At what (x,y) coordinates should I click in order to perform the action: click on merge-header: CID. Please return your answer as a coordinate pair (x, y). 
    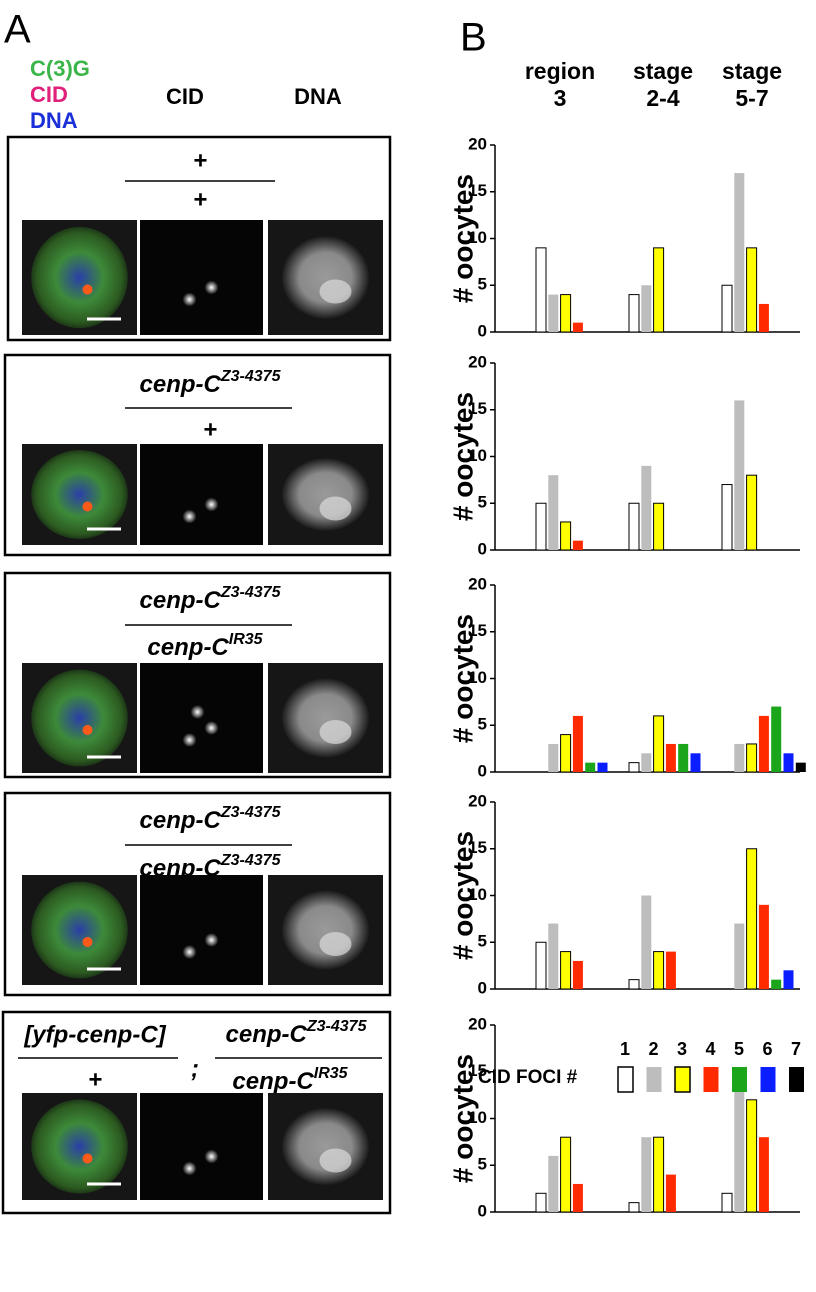
    Looking at the image, I should click on (49, 94).